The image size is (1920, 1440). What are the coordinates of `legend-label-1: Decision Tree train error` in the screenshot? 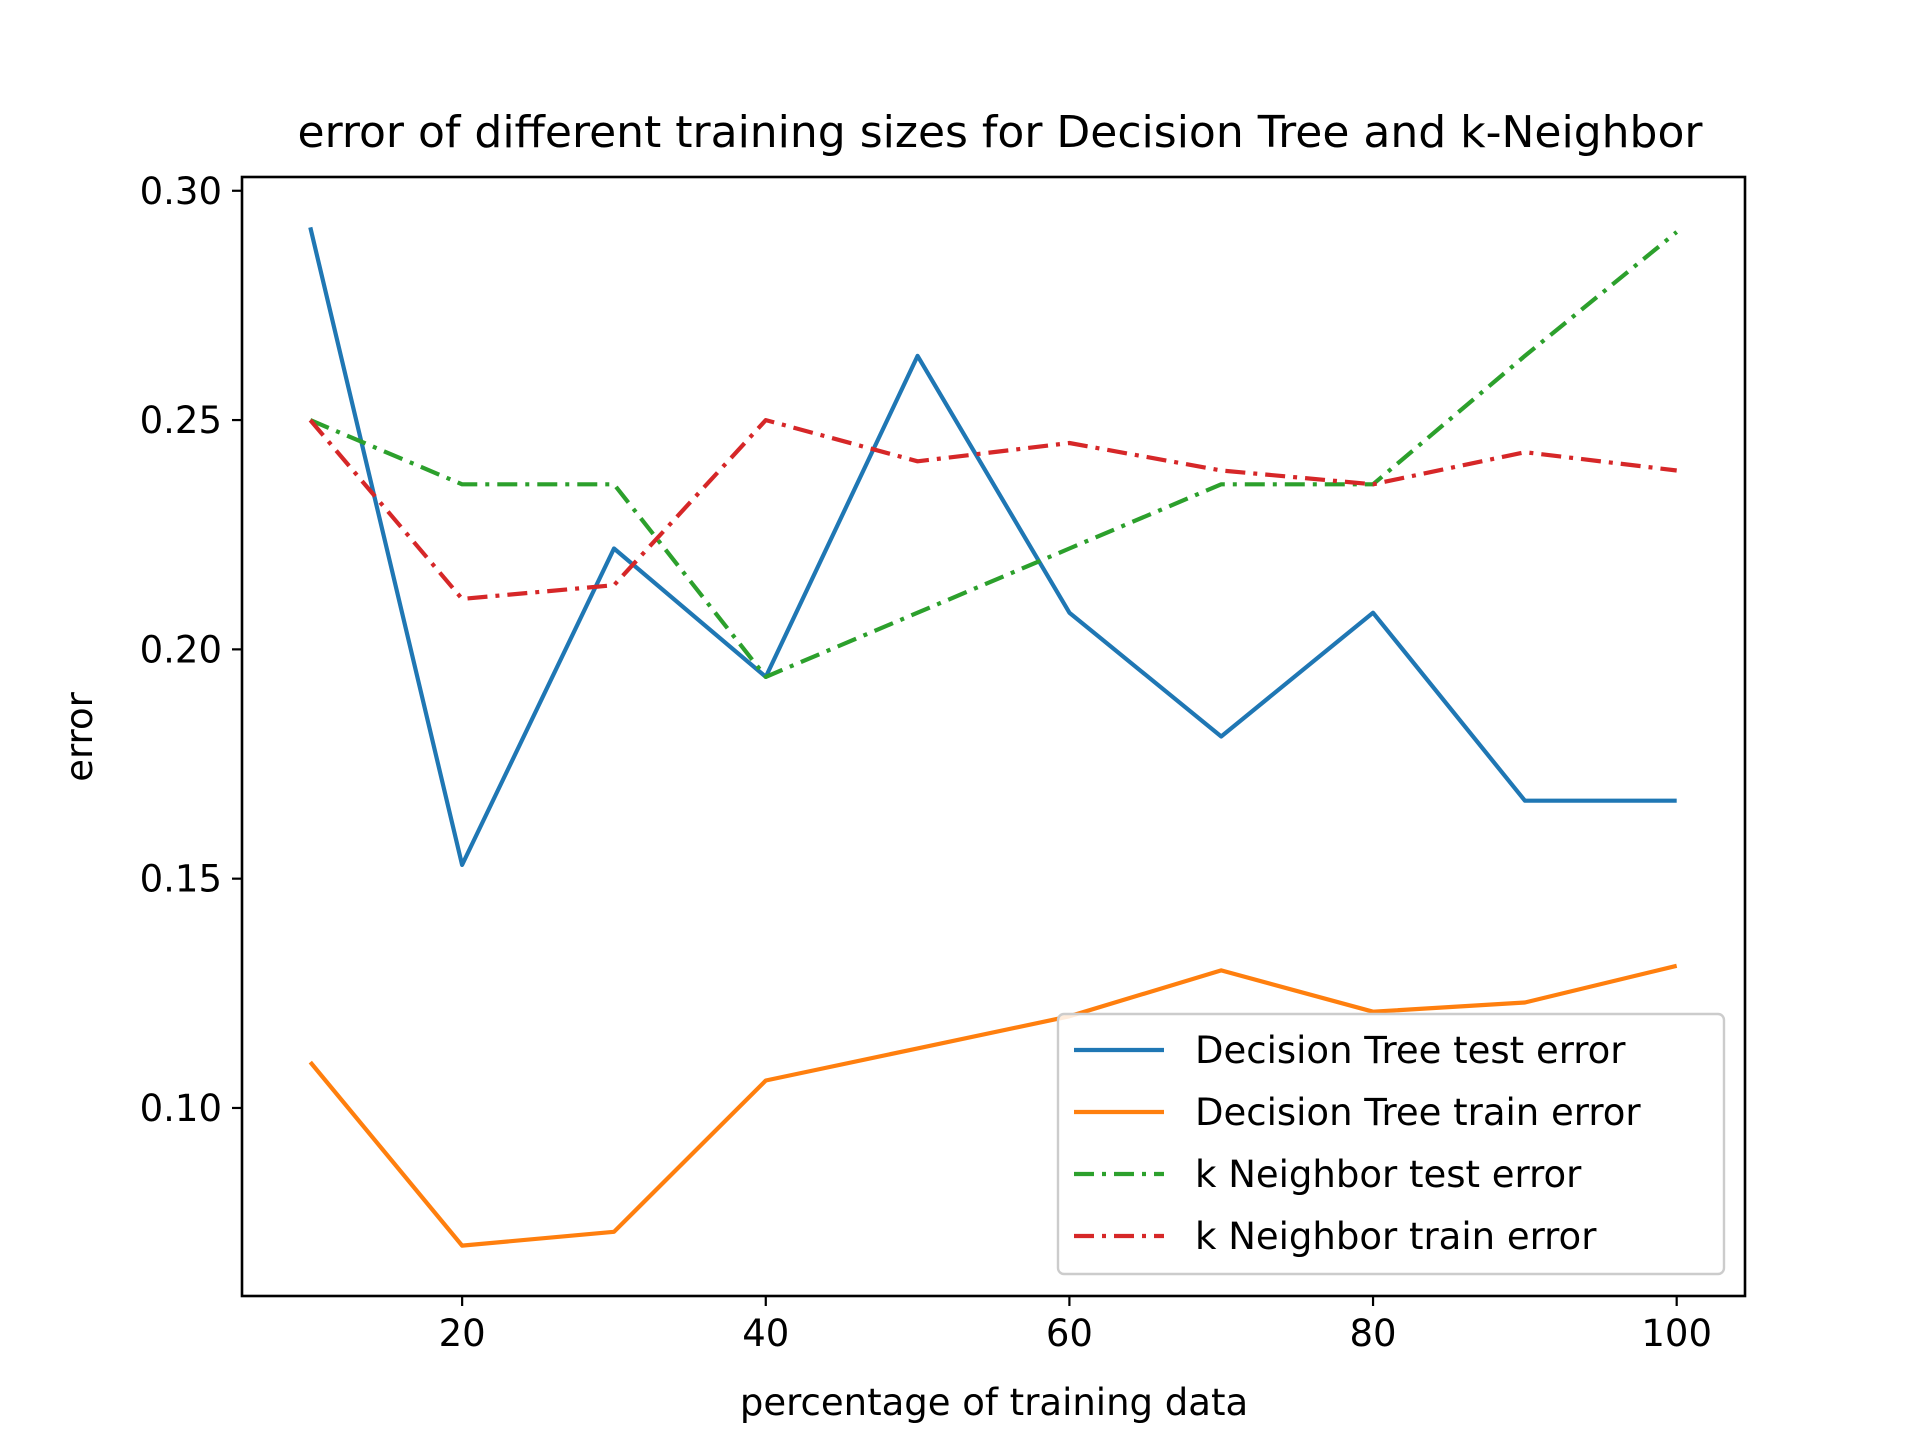 It's located at (1418, 1112).